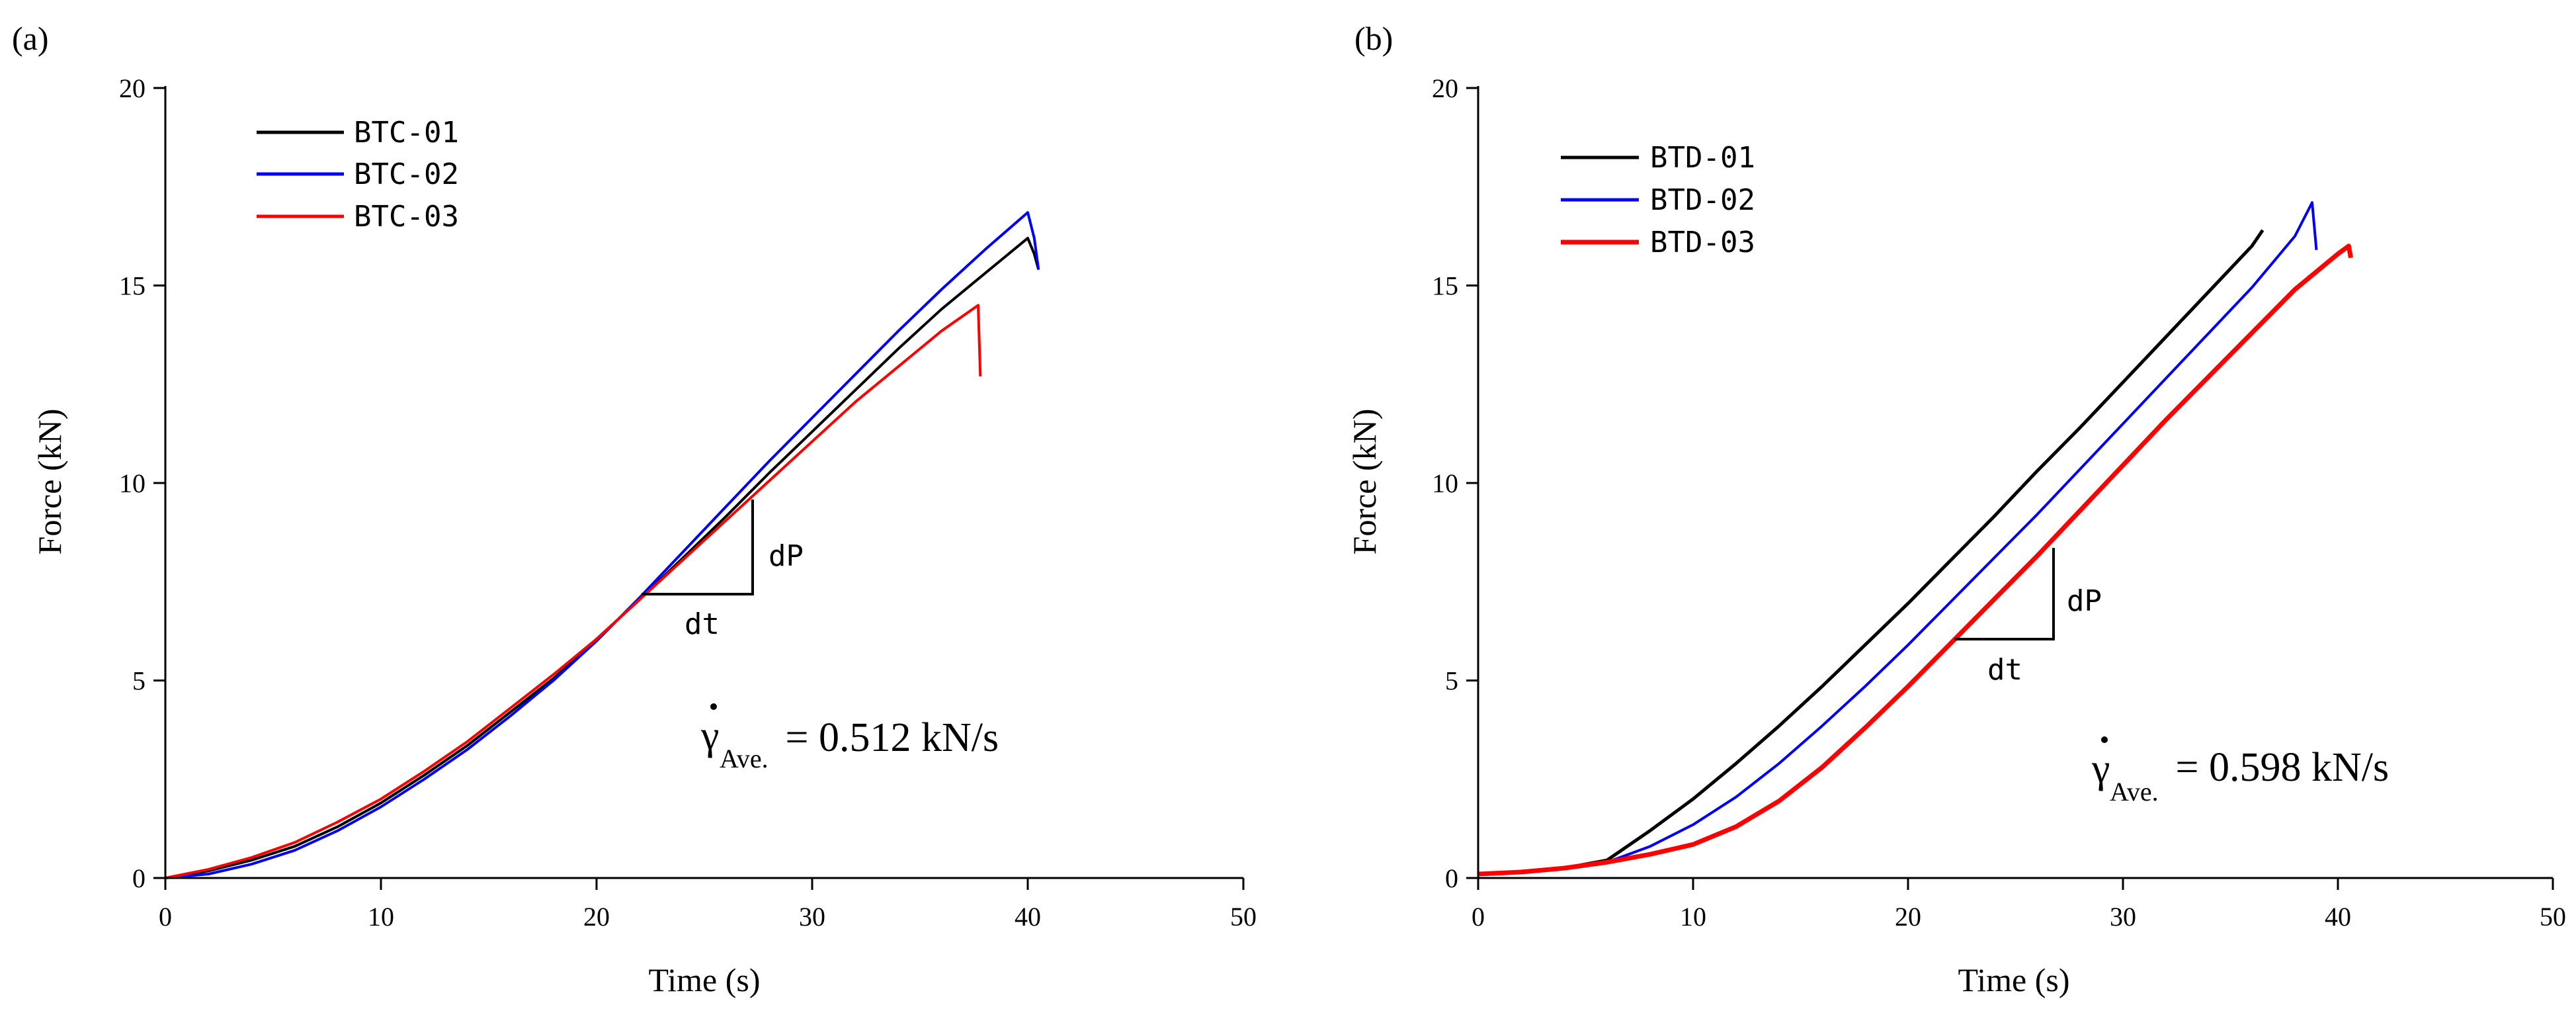 This screenshot has height=1009, width=2576. I want to click on legend-label-btc-01: BTC-01, so click(406, 133).